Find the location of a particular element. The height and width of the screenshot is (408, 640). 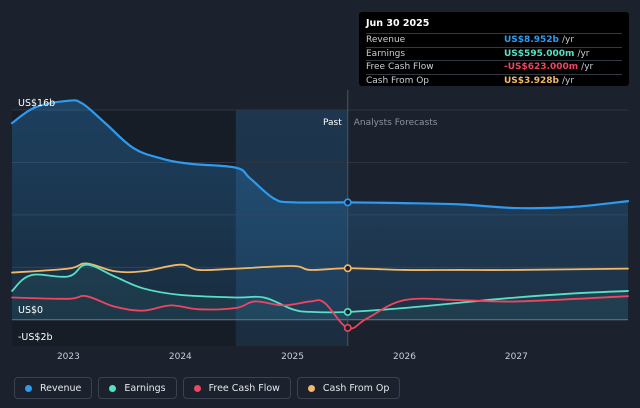

tooltip-date: Jun 30 2025 is located at coordinates (398, 23).